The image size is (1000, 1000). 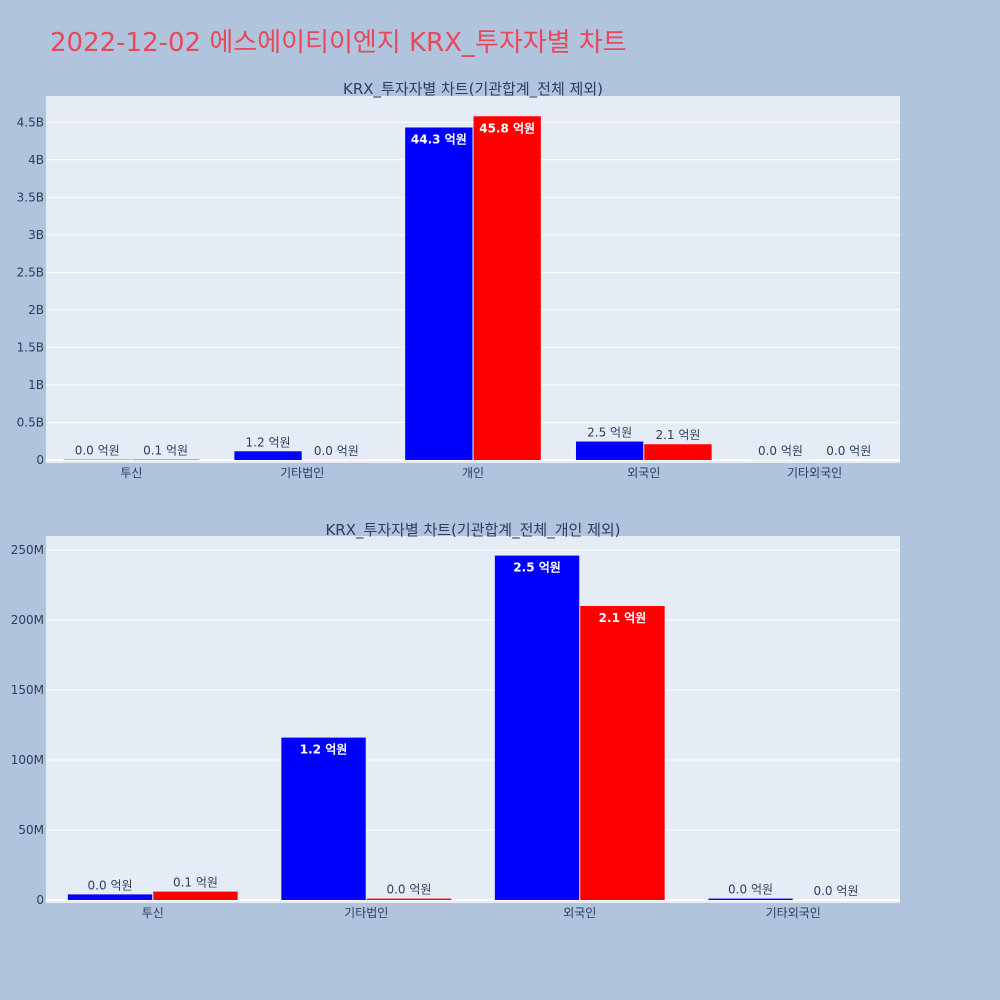 What do you see at coordinates (473, 473) in the screenshot?
I see `x-tick-label: 개인` at bounding box center [473, 473].